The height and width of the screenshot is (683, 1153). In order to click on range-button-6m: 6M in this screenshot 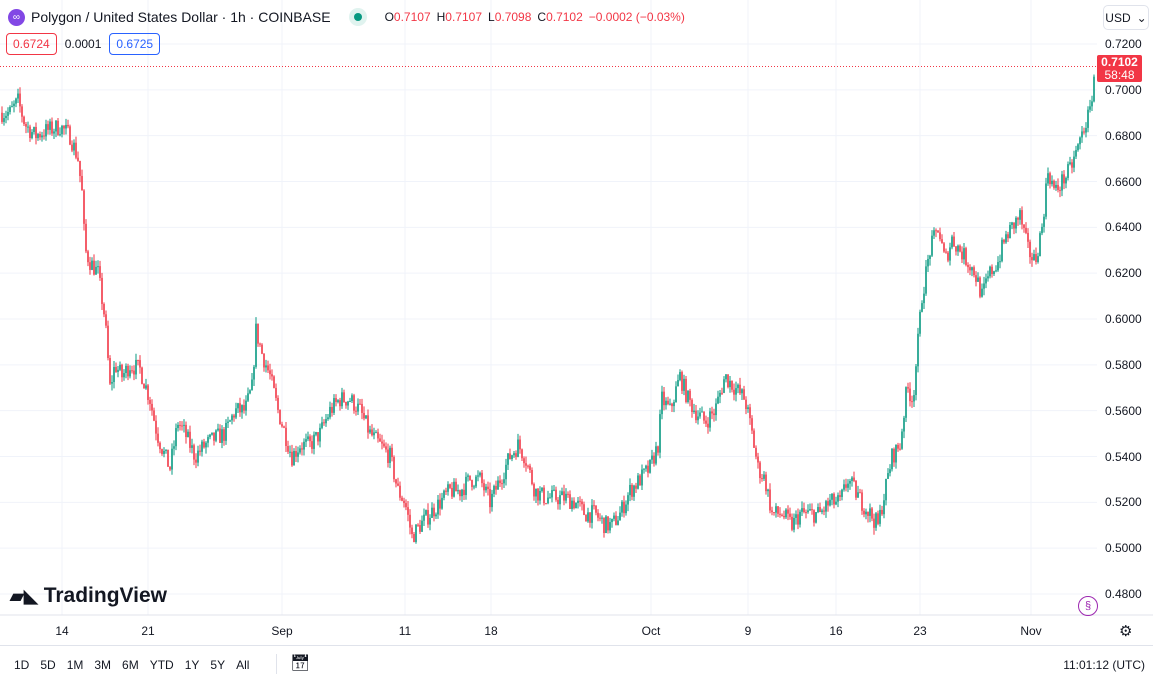, I will do `click(130, 665)`.